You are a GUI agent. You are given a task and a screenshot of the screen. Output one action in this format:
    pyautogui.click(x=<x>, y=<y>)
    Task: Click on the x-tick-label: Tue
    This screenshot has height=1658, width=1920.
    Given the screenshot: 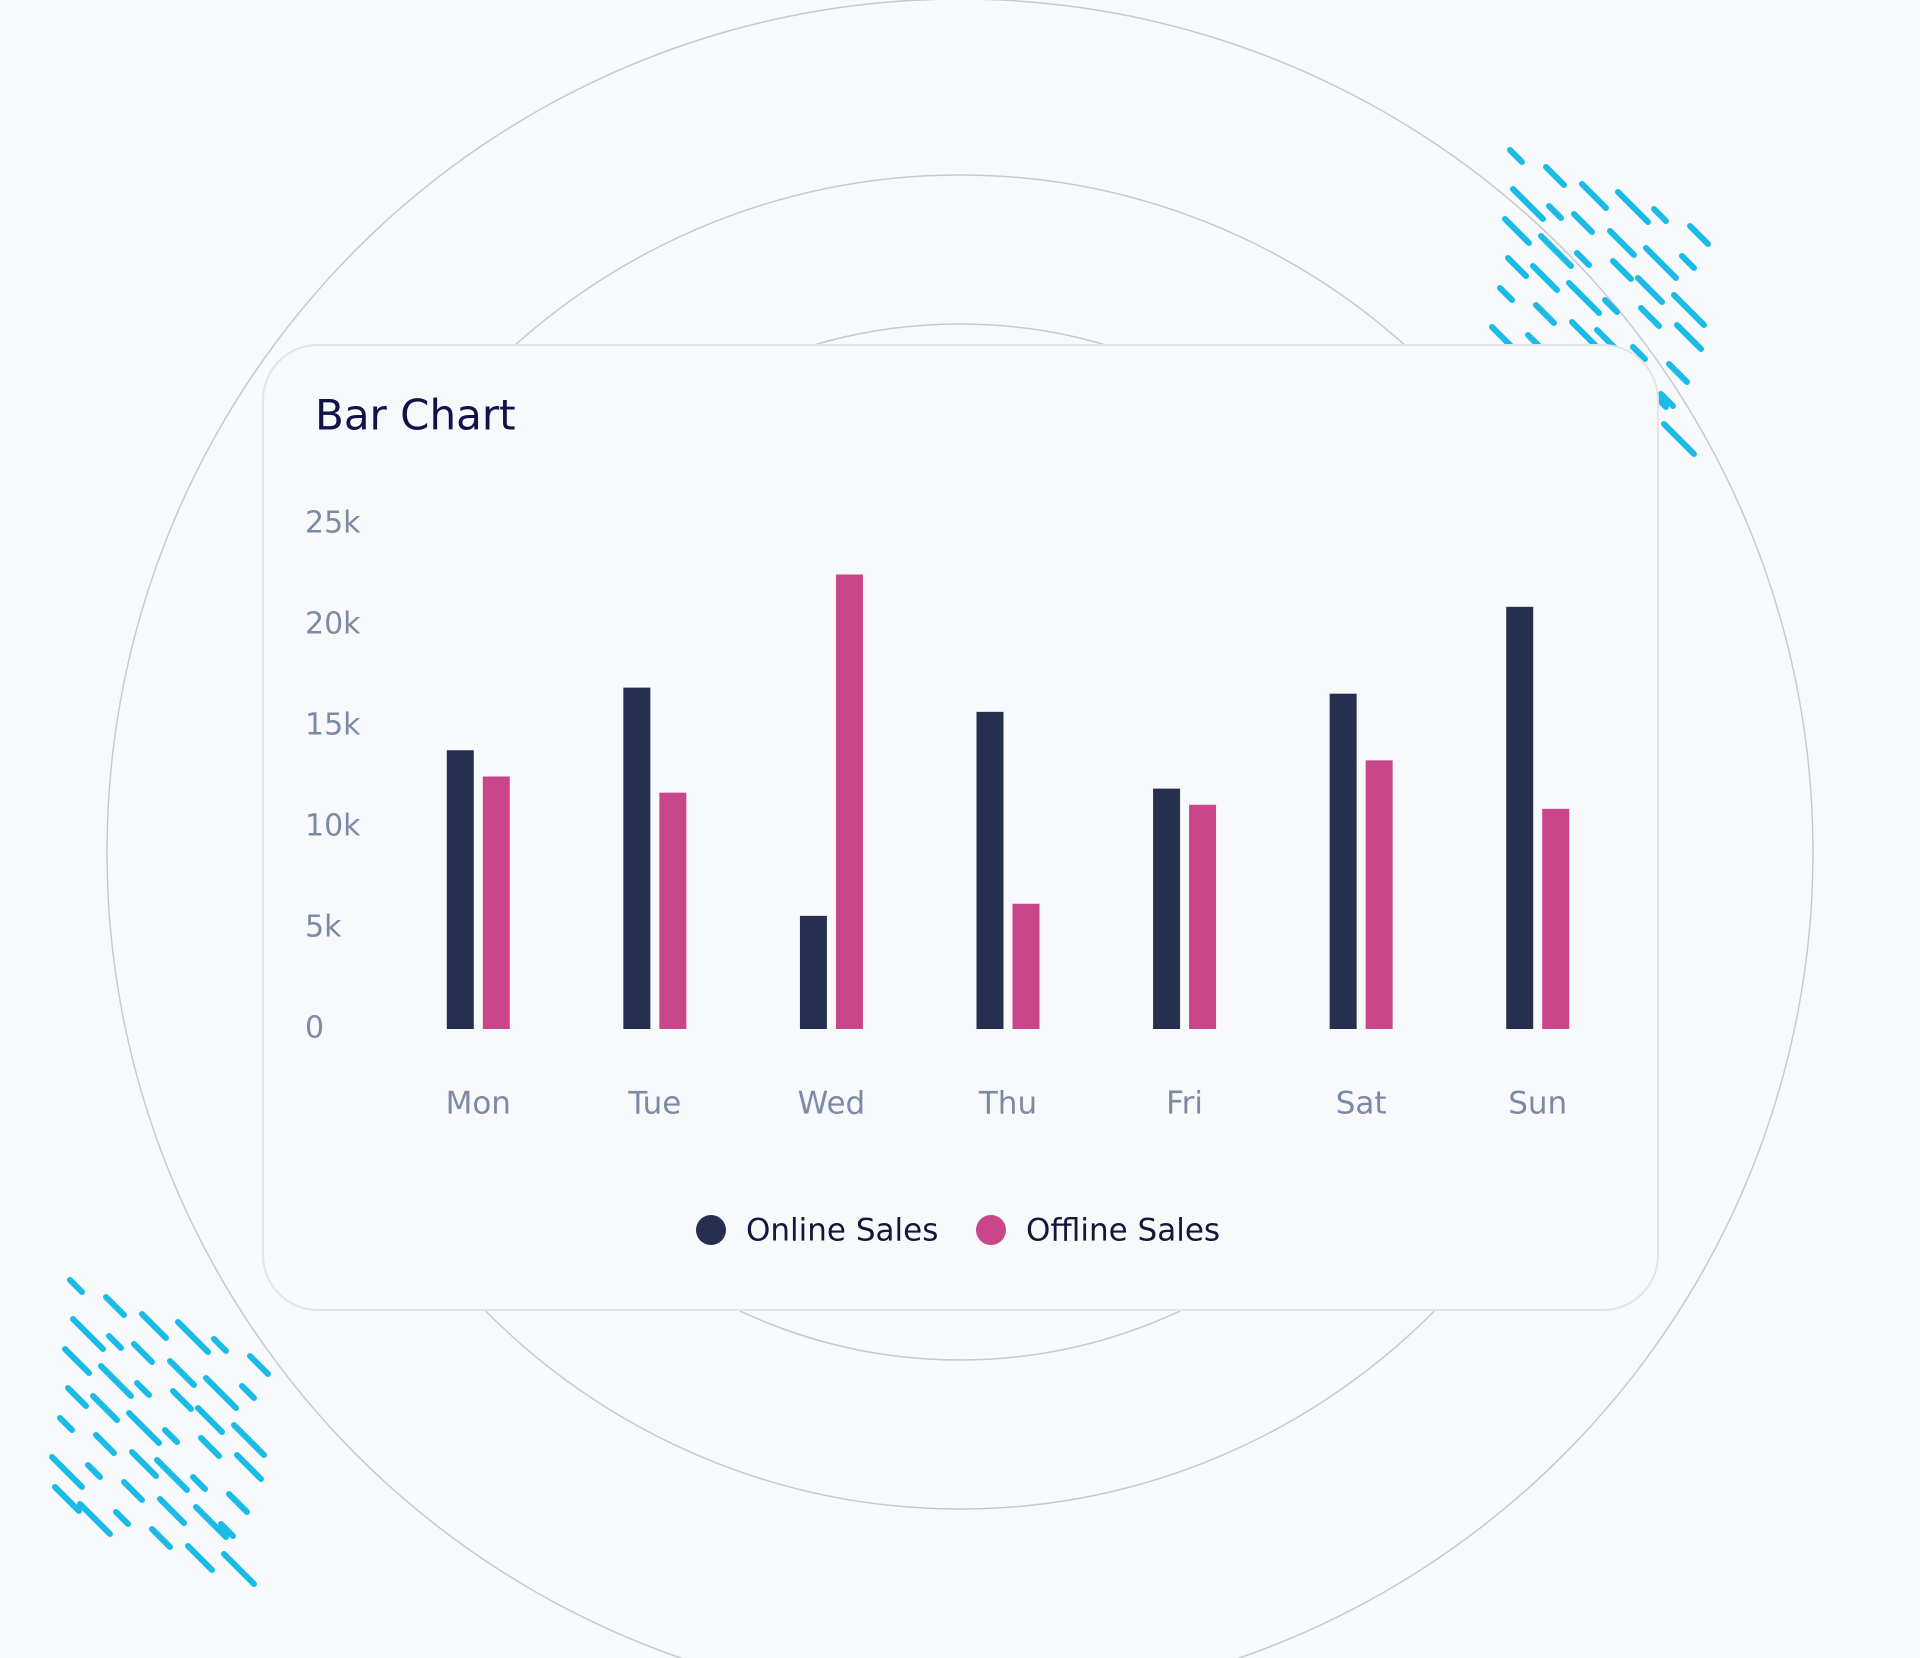 What is the action you would take?
    pyautogui.click(x=654, y=1104)
    